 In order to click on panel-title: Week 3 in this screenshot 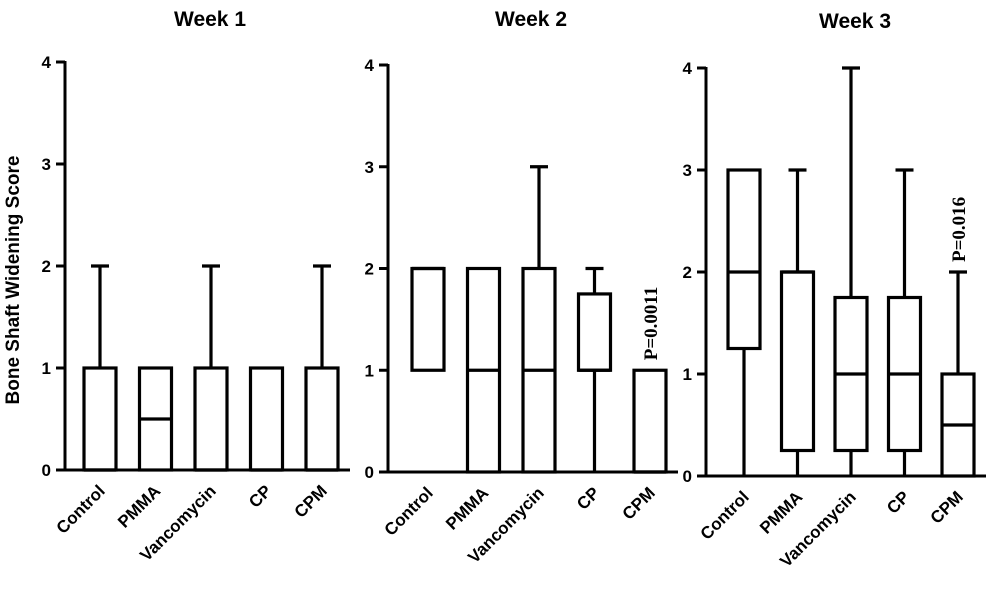, I will do `click(855, 21)`.